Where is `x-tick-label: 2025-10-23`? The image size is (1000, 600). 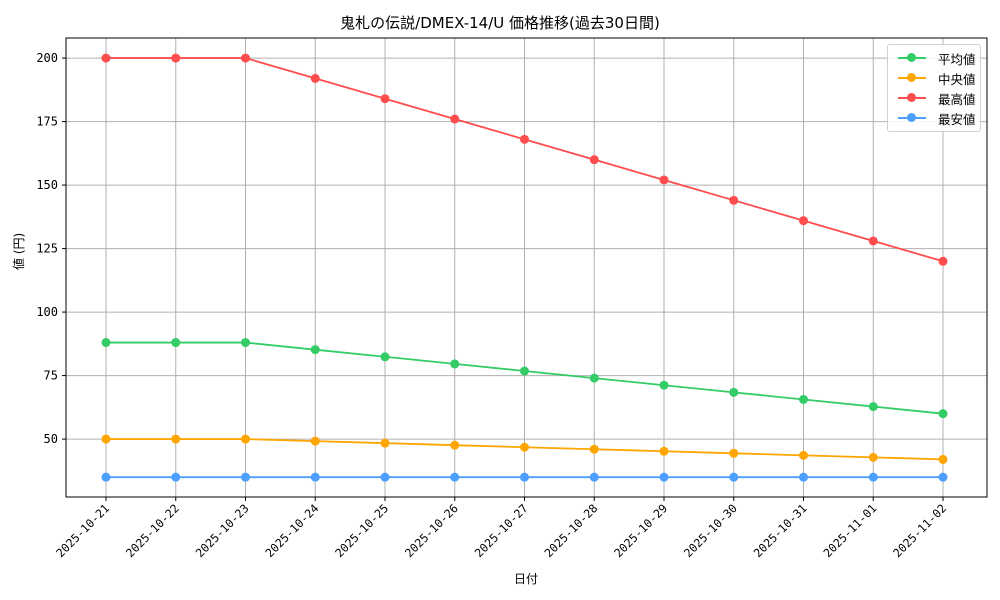
x-tick-label: 2025-10-23 is located at coordinates (222, 530).